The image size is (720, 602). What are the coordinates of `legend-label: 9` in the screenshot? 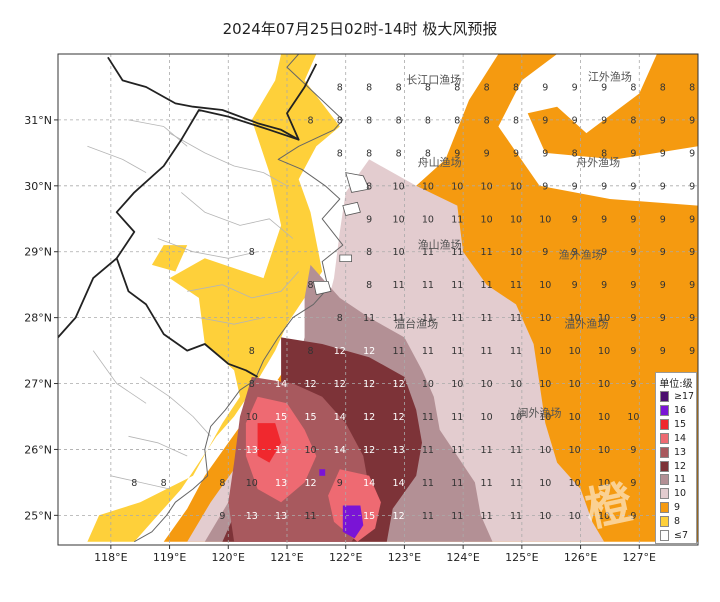 It's located at (677, 508).